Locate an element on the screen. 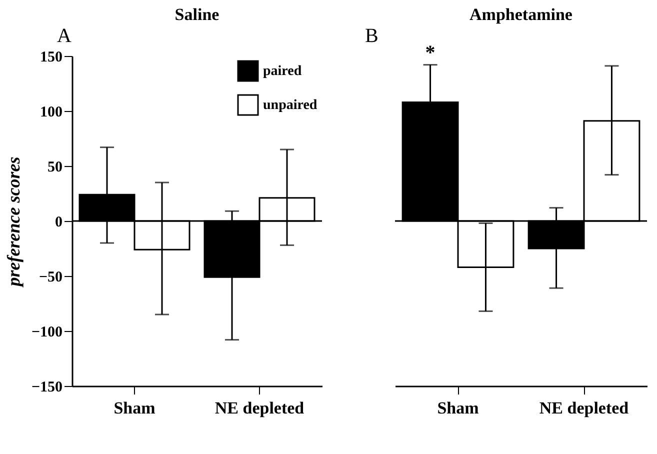 Image resolution: width=657 pixels, height=454 pixels. text: A is located at coordinates (64, 36).